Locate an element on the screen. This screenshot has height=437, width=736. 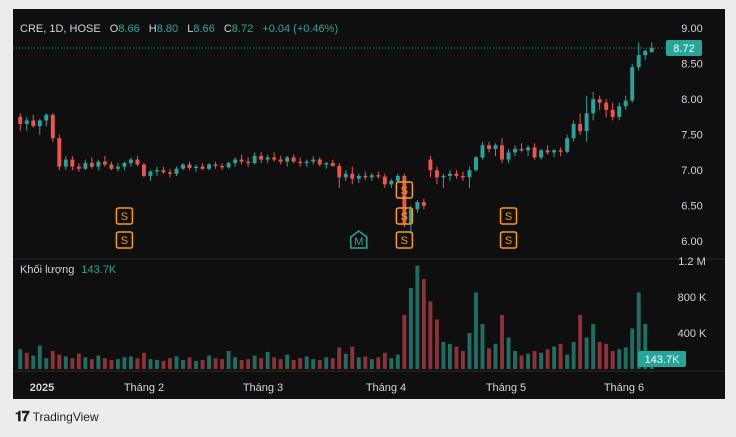
volume-tick-label: 1.2 M is located at coordinates (692, 262).